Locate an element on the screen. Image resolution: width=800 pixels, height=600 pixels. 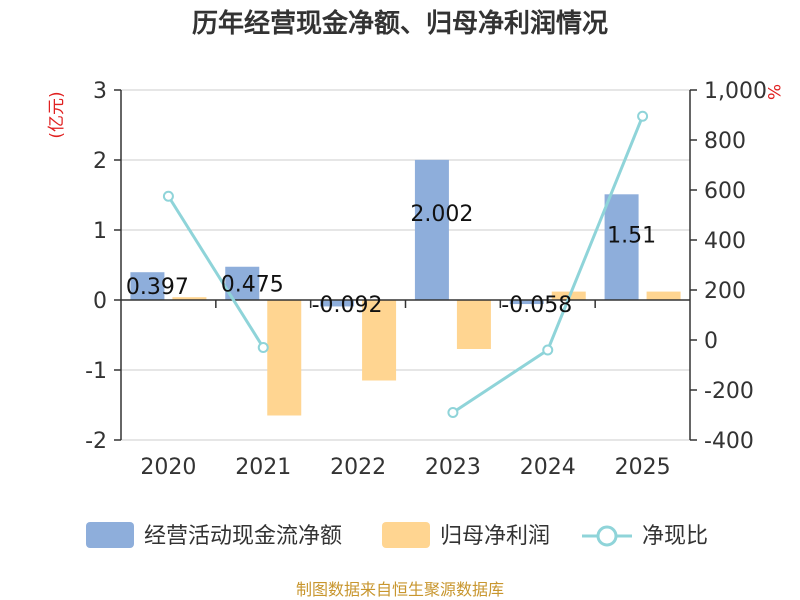
legend-swatch-cashflow is located at coordinates (110, 535).